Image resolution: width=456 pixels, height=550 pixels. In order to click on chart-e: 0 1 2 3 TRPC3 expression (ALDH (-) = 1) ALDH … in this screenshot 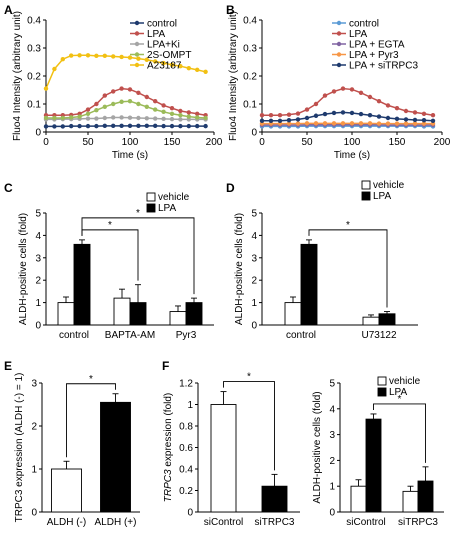, I will do `click(77, 450)`.